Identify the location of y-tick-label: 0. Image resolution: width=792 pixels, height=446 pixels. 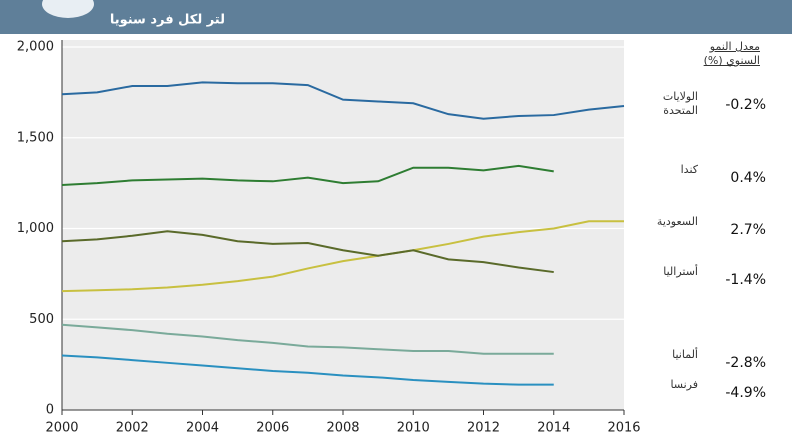
(50, 410).